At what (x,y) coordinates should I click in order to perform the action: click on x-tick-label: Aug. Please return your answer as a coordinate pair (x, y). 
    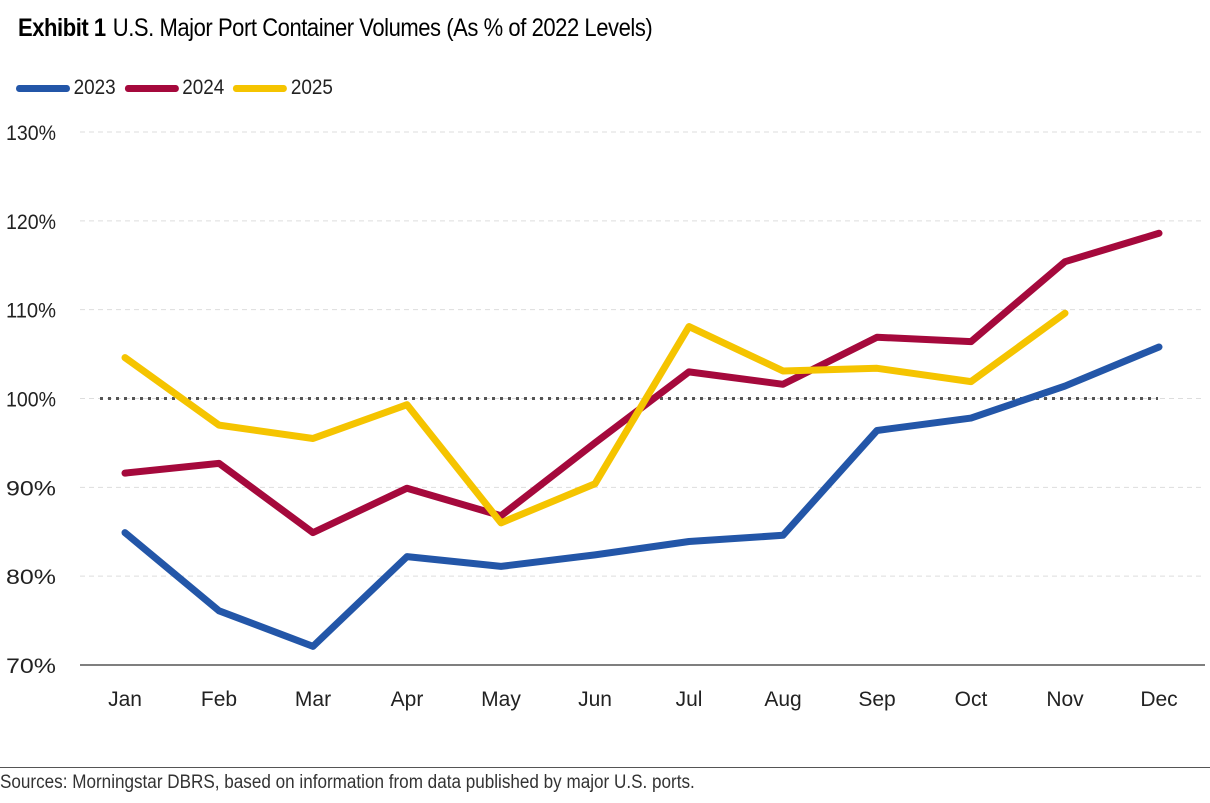
    Looking at the image, I should click on (782, 699).